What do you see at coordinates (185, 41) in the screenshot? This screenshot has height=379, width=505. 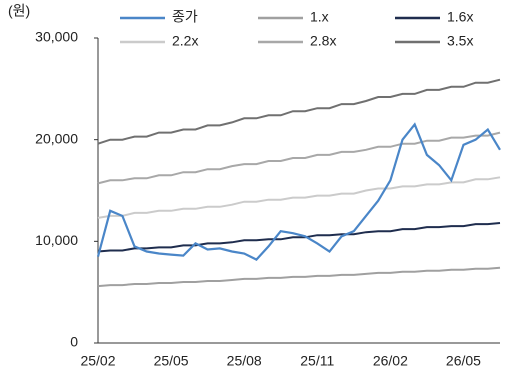 I see `legend-label: 2.2x` at bounding box center [185, 41].